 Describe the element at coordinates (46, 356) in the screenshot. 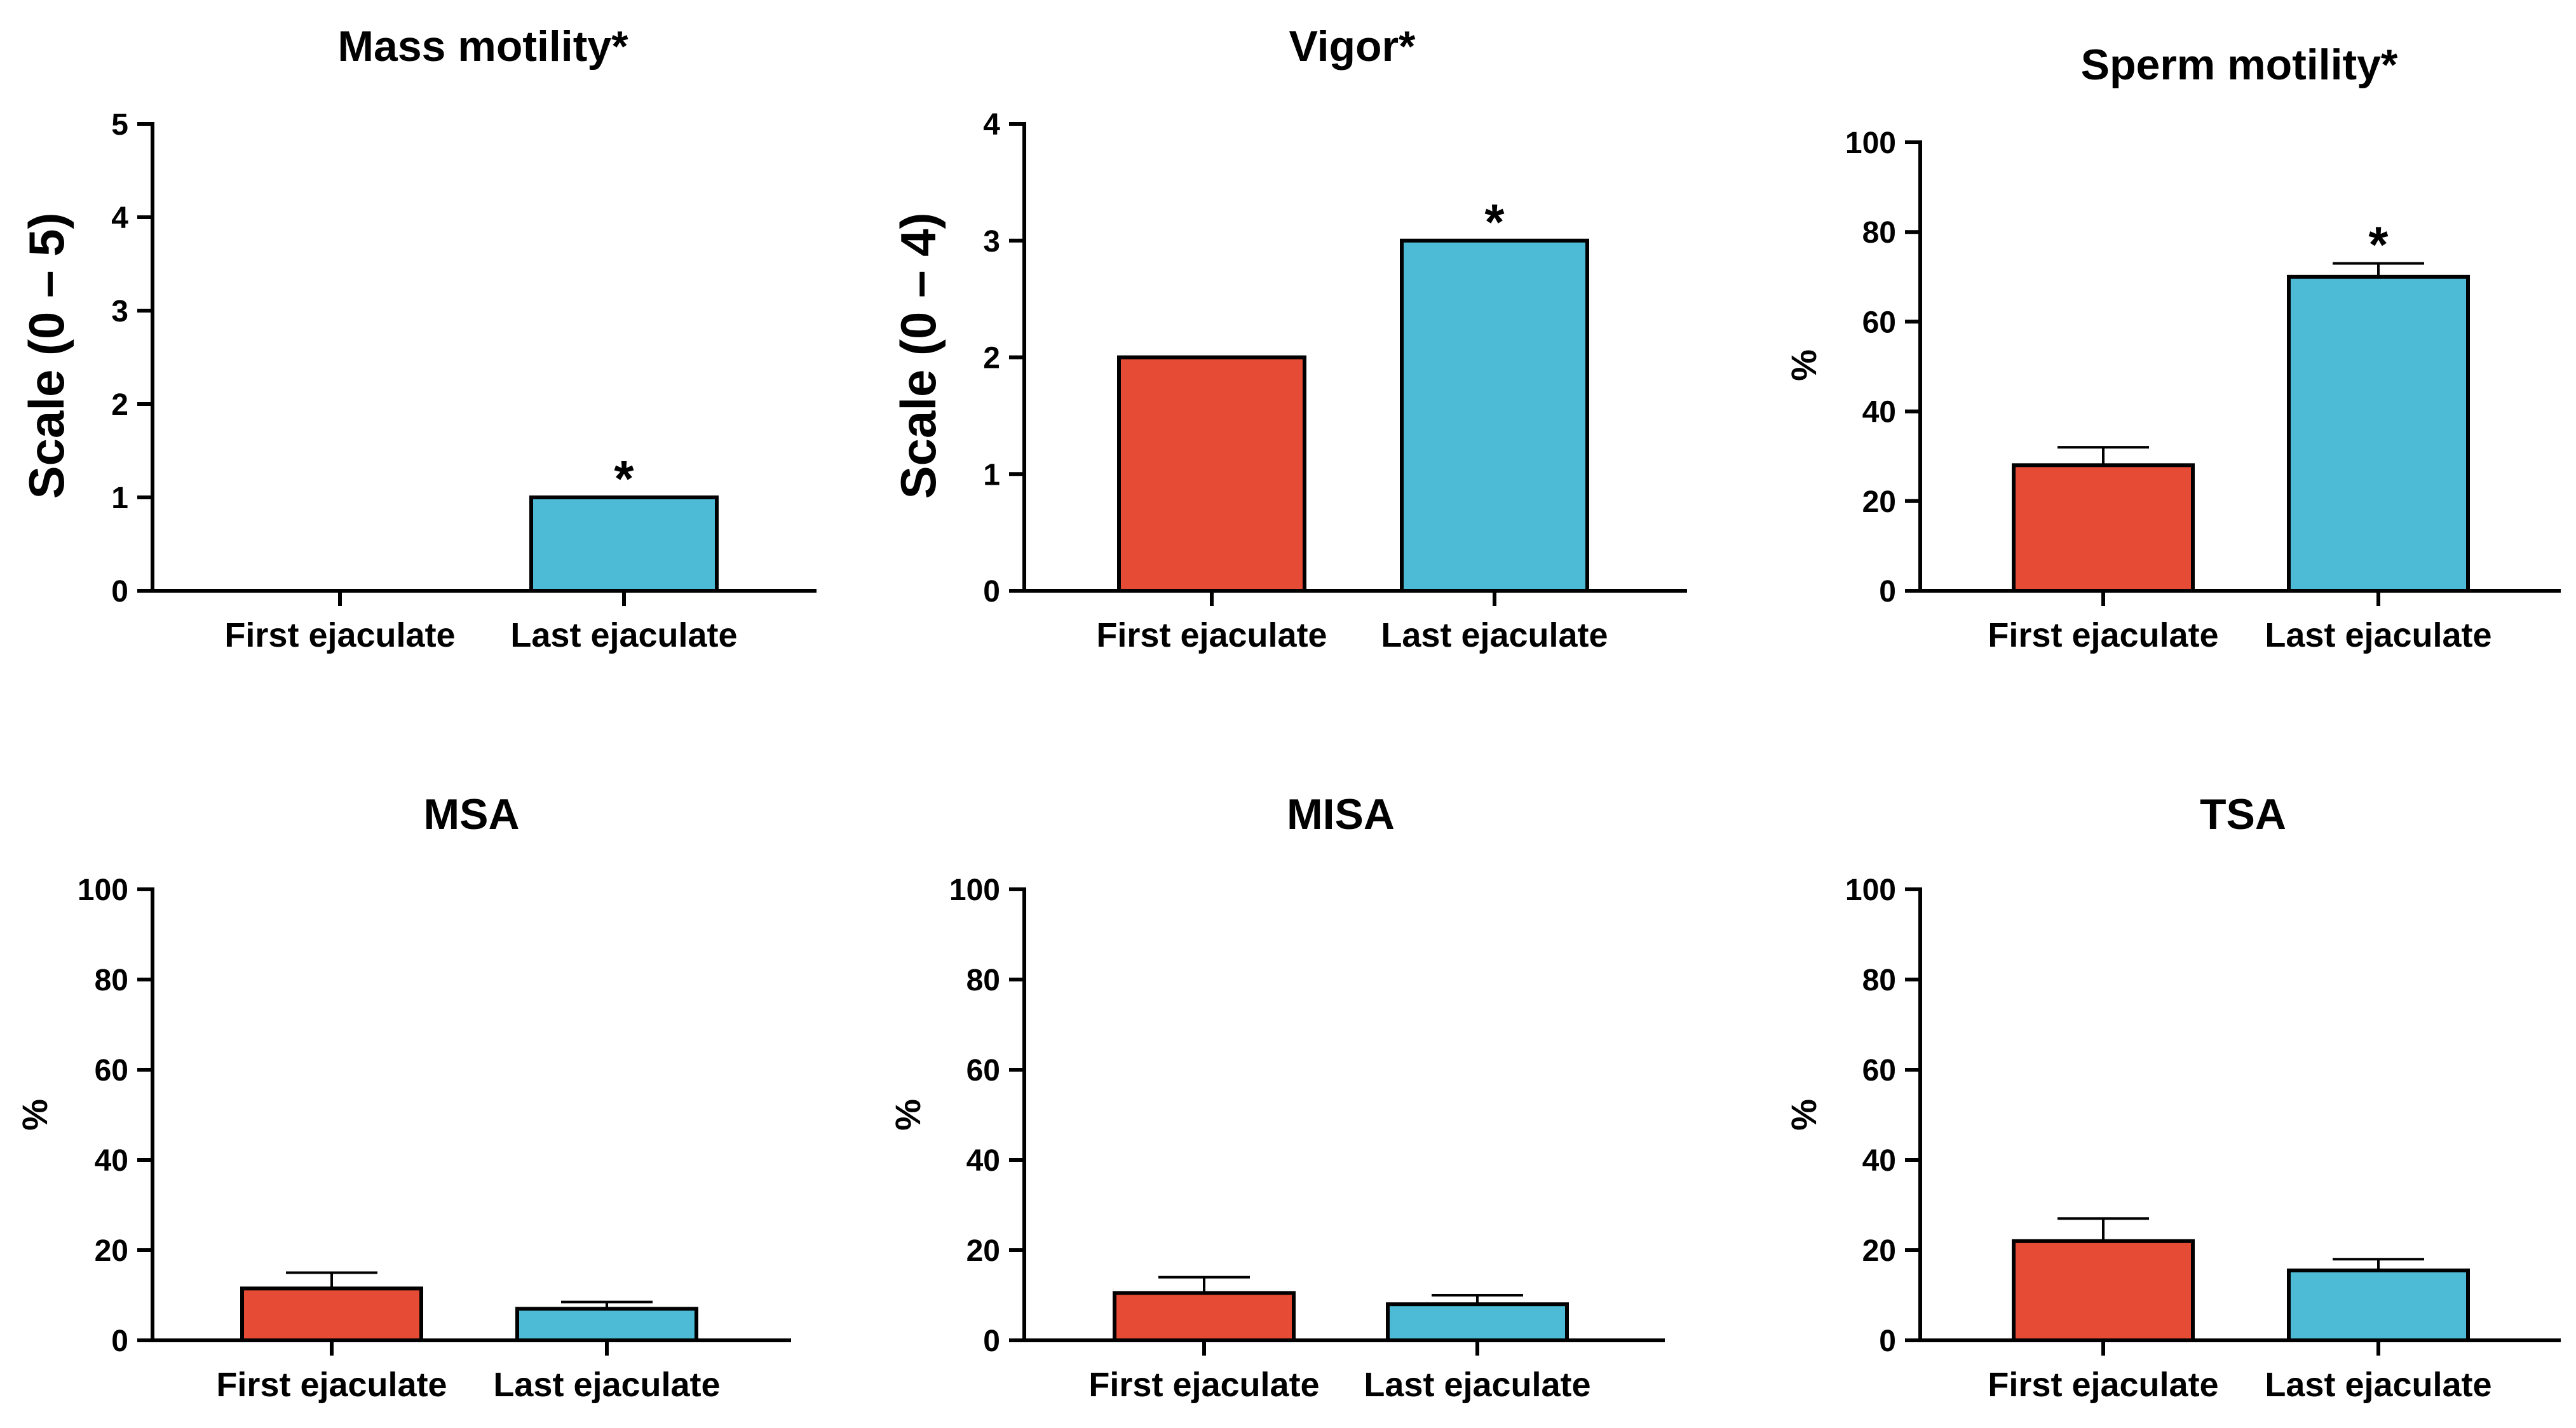

I see `y-axis-label: Scale (0 – 5)` at that location.